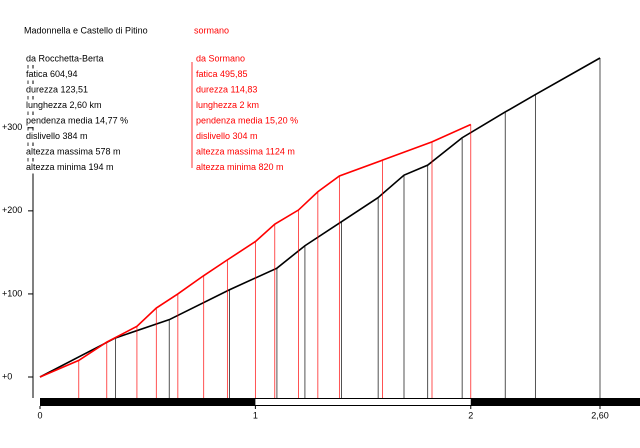 The image size is (640, 448). What do you see at coordinates (65, 58) in the screenshot?
I see `info-text: da Rocchetta-Berta` at bounding box center [65, 58].